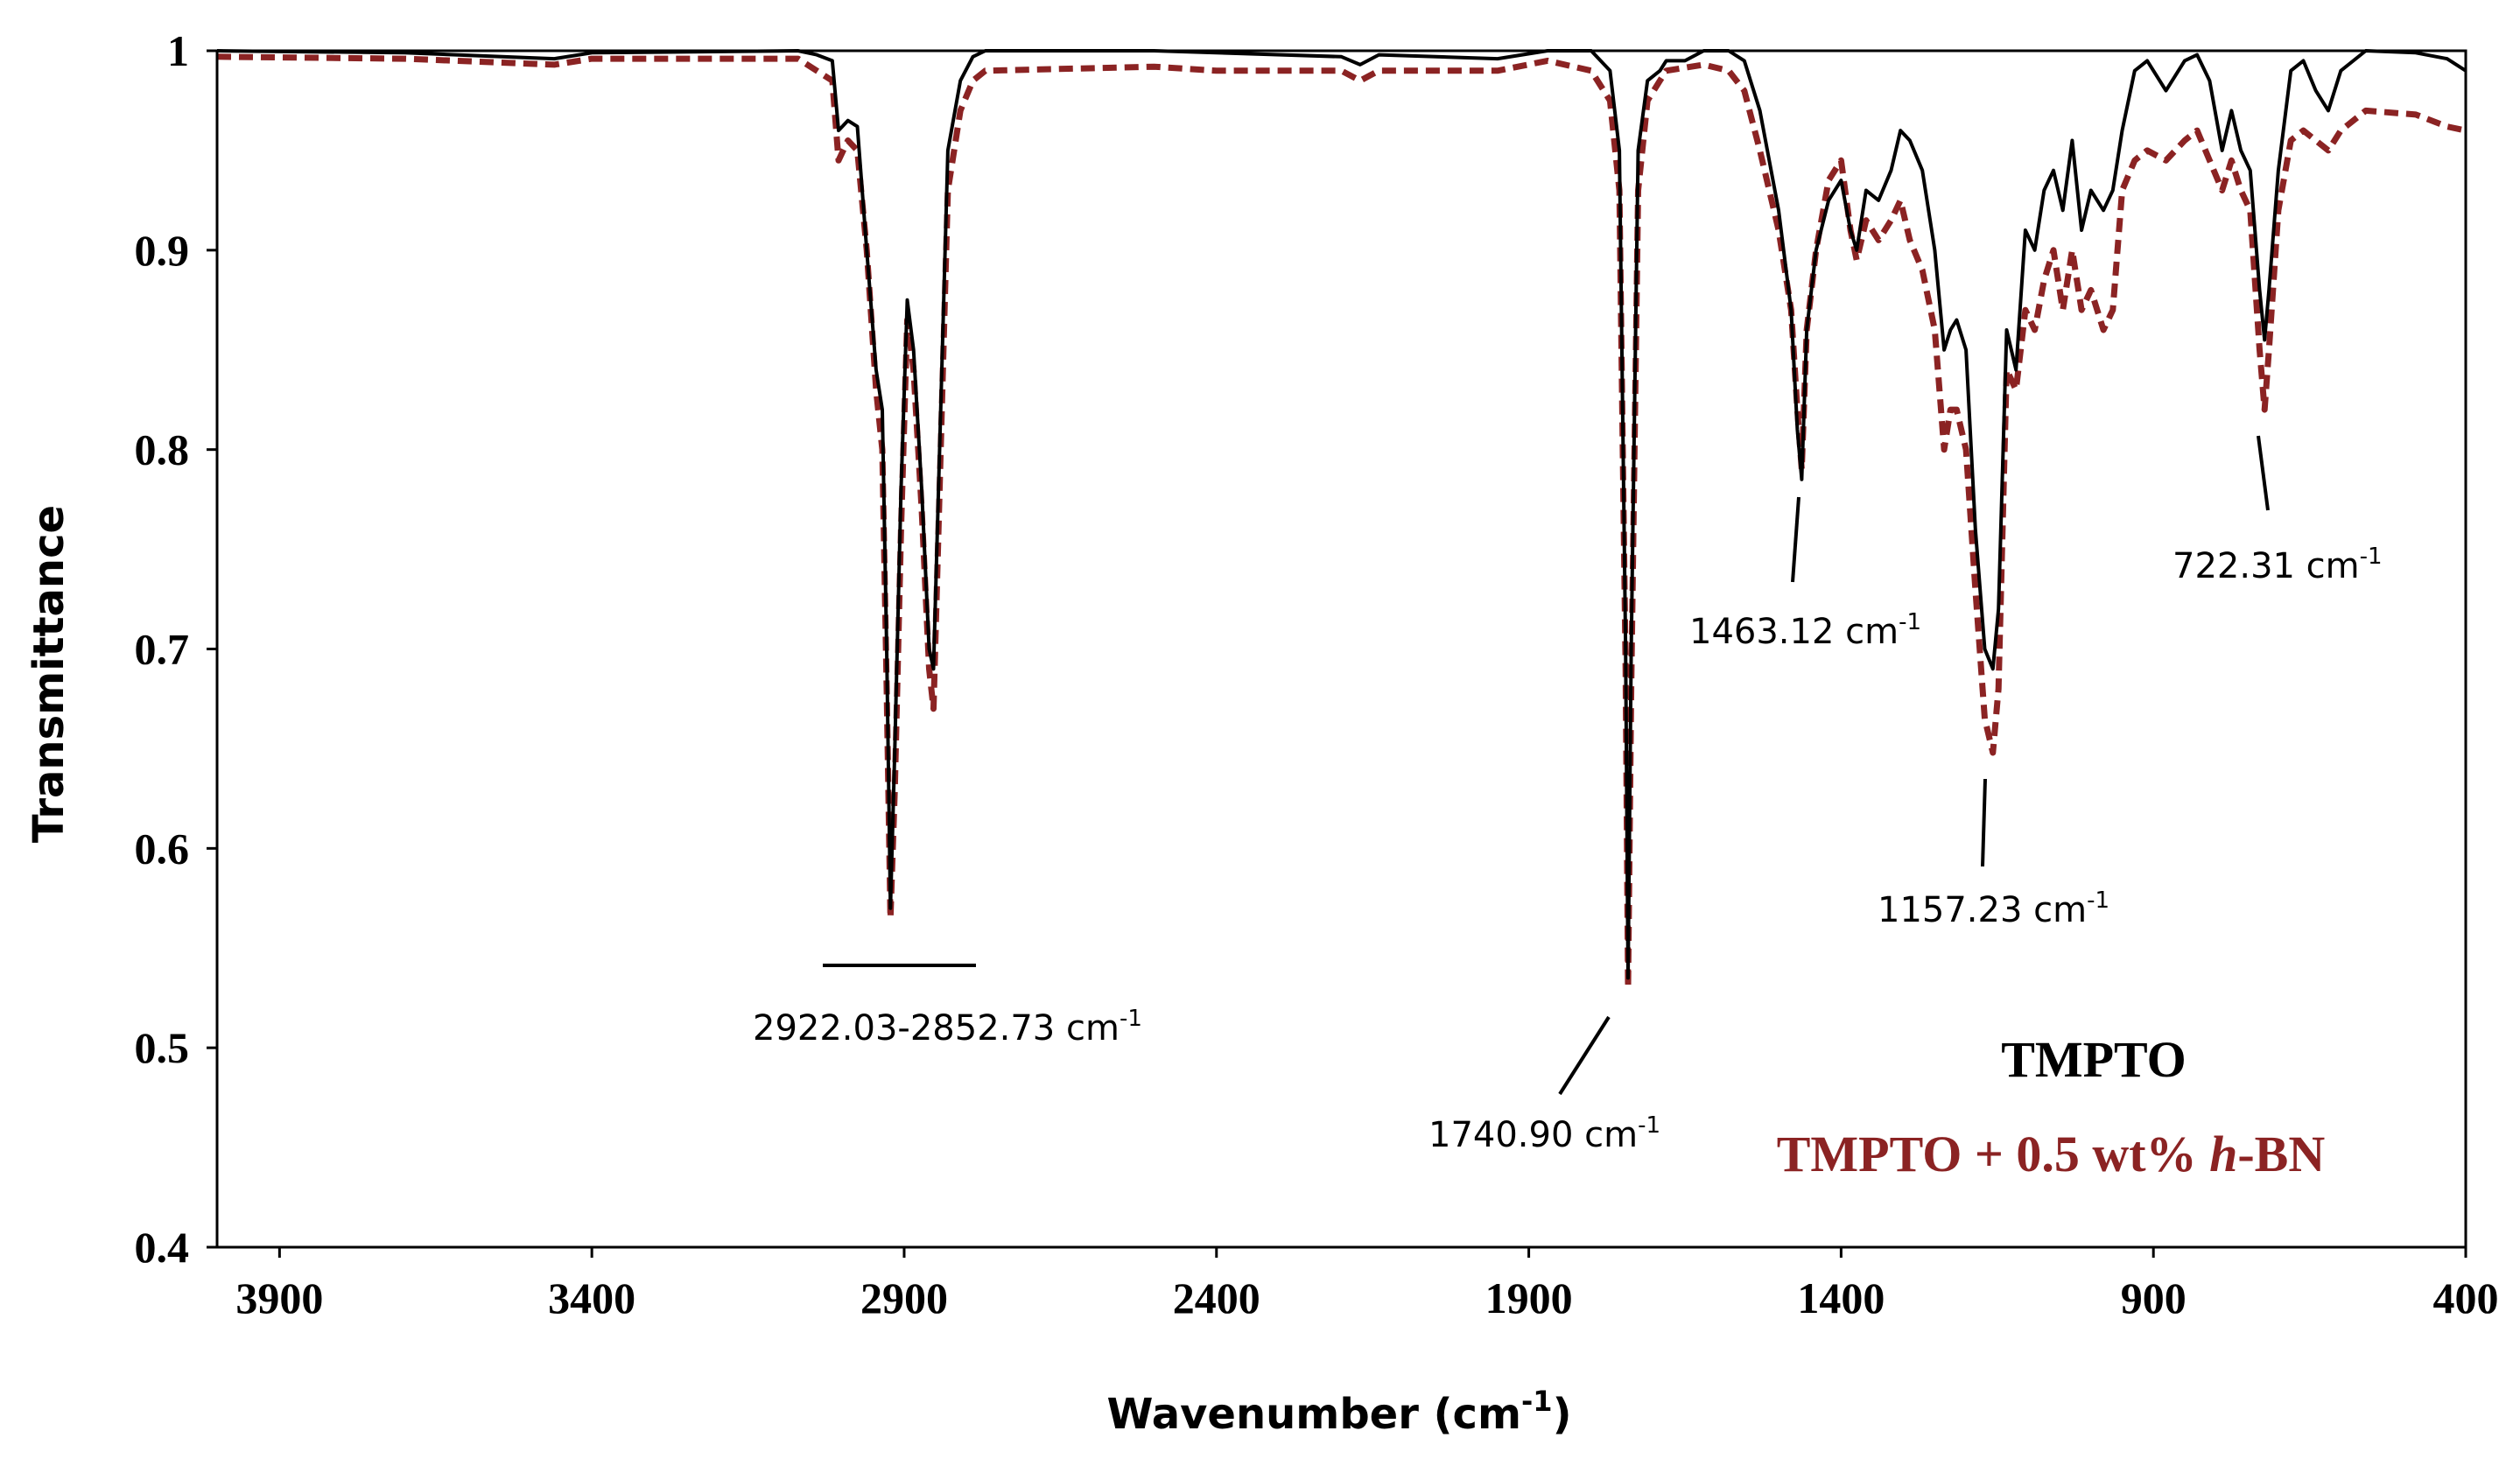  Describe the element at coordinates (1982, 910) in the screenshot. I see `annotation-1157-text: 1157.23 cm` at that location.